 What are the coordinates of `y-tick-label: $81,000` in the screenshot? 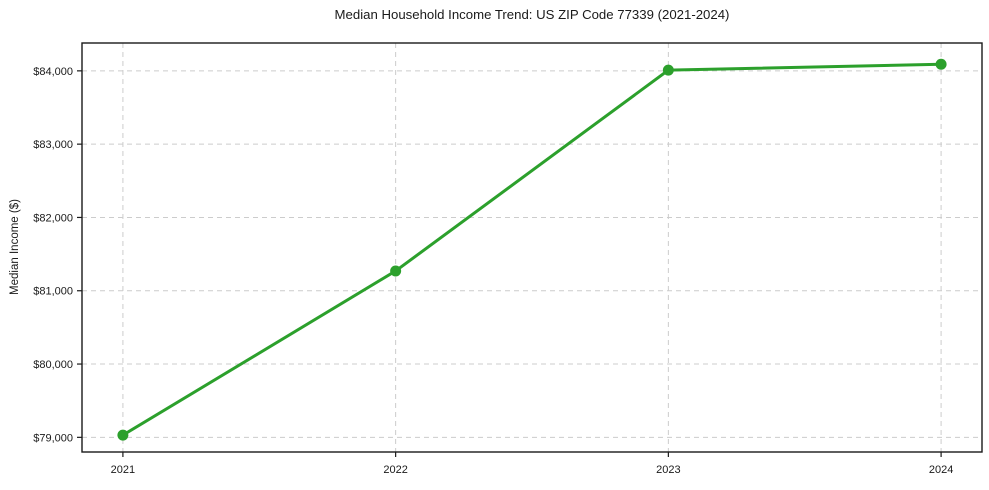 It's located at (53, 292).